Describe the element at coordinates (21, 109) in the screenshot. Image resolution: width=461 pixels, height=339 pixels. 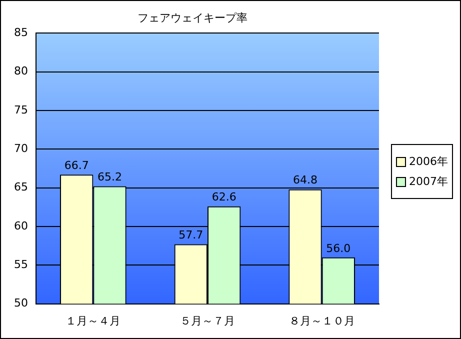
I see `y-tick-label: 75` at that location.